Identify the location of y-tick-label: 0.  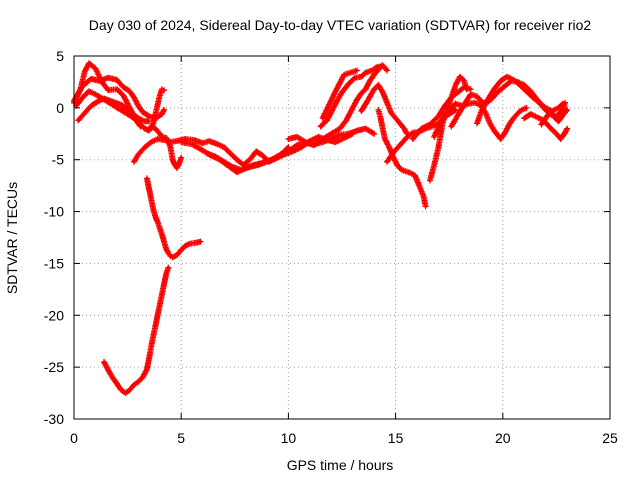
(60, 108).